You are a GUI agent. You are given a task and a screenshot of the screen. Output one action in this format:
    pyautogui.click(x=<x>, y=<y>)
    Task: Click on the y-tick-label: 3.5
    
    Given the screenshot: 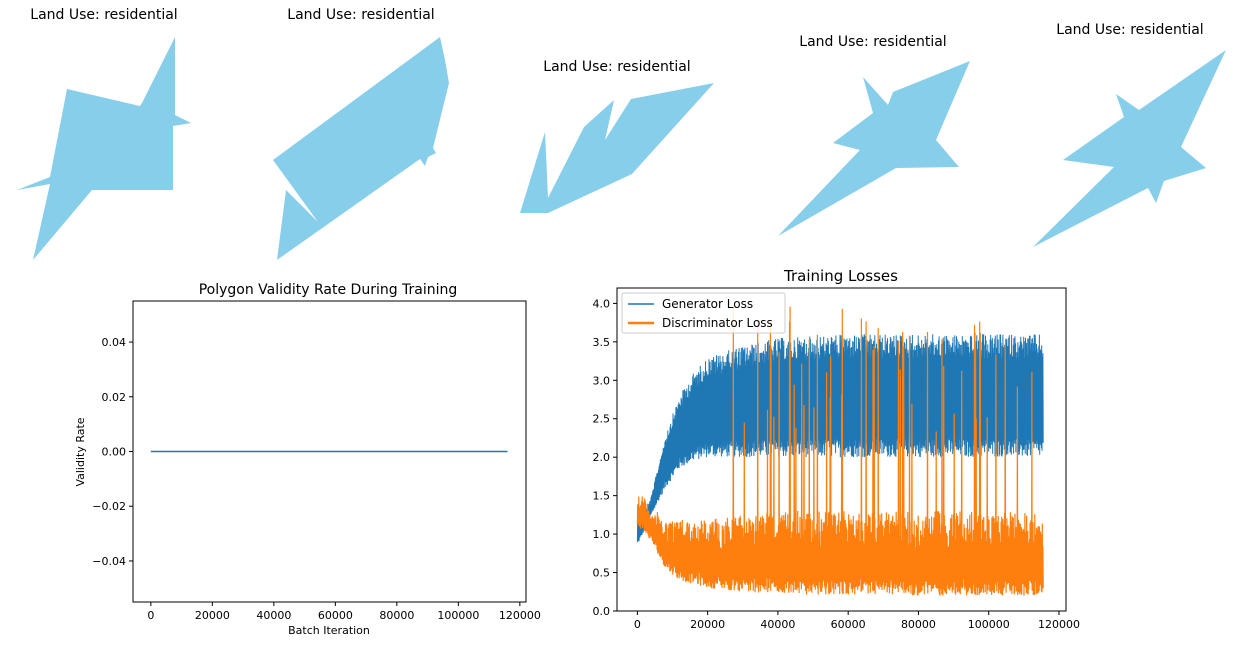 What is the action you would take?
    pyautogui.click(x=602, y=342)
    